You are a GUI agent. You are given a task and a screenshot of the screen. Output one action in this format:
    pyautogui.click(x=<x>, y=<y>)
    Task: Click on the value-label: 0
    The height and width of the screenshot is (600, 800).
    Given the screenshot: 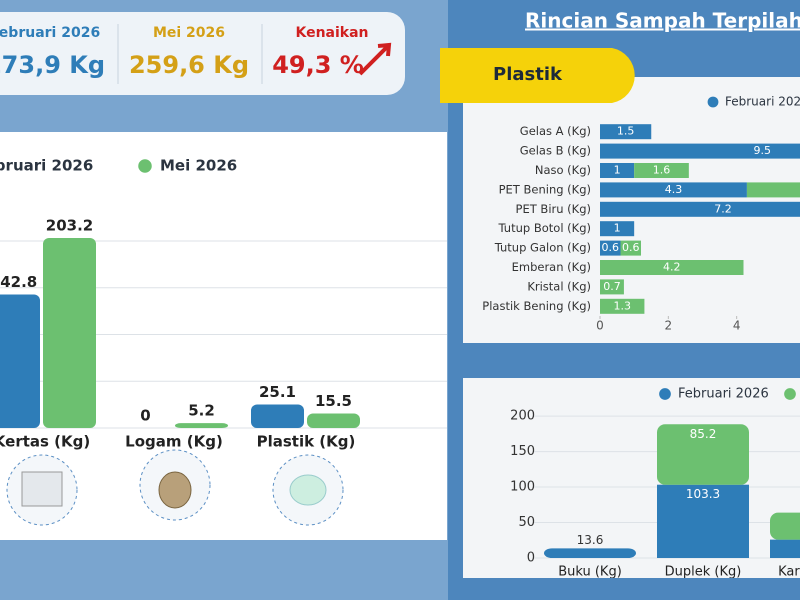 What is the action you would take?
    pyautogui.click(x=145, y=416)
    